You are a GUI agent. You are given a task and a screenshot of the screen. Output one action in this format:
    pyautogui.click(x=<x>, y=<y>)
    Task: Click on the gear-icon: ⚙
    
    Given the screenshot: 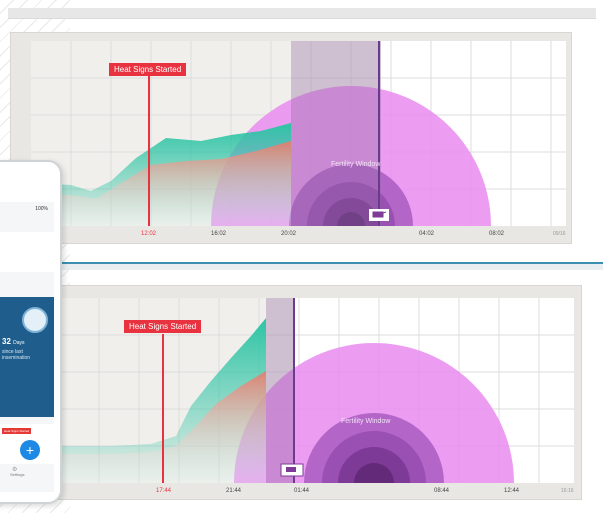 What is the action you would take?
    pyautogui.click(x=15, y=470)
    